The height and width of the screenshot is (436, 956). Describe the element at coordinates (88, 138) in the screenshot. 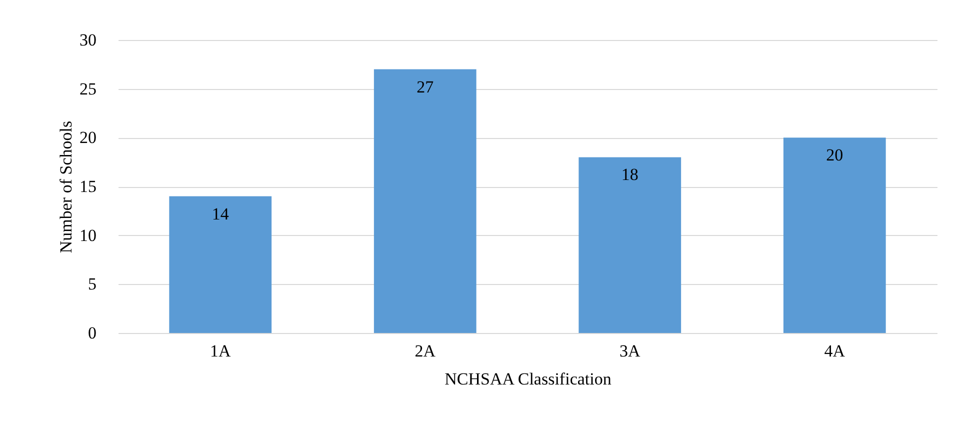

I see `y-tick-label: 20` at that location.